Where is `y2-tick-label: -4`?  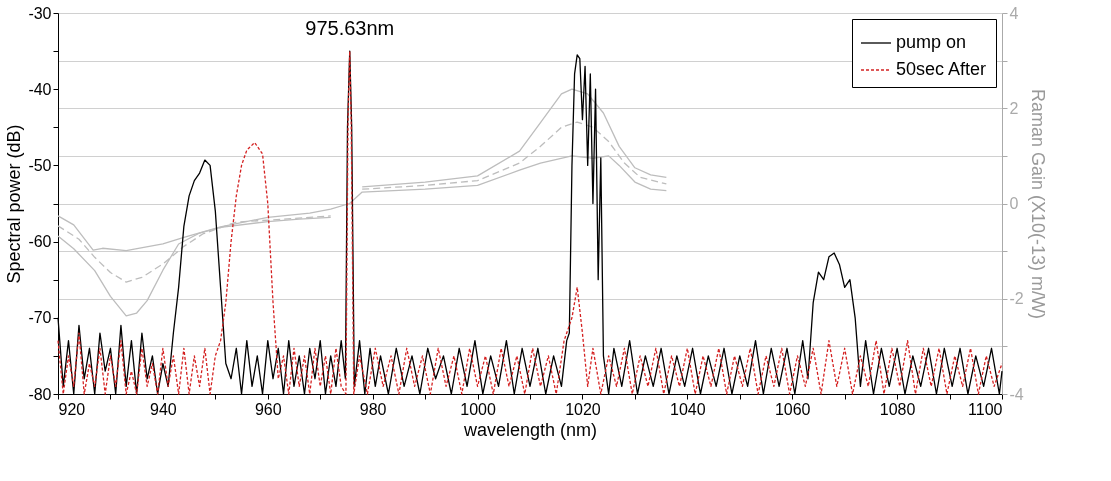
y2-tick-label: -4 is located at coordinates (1016, 394).